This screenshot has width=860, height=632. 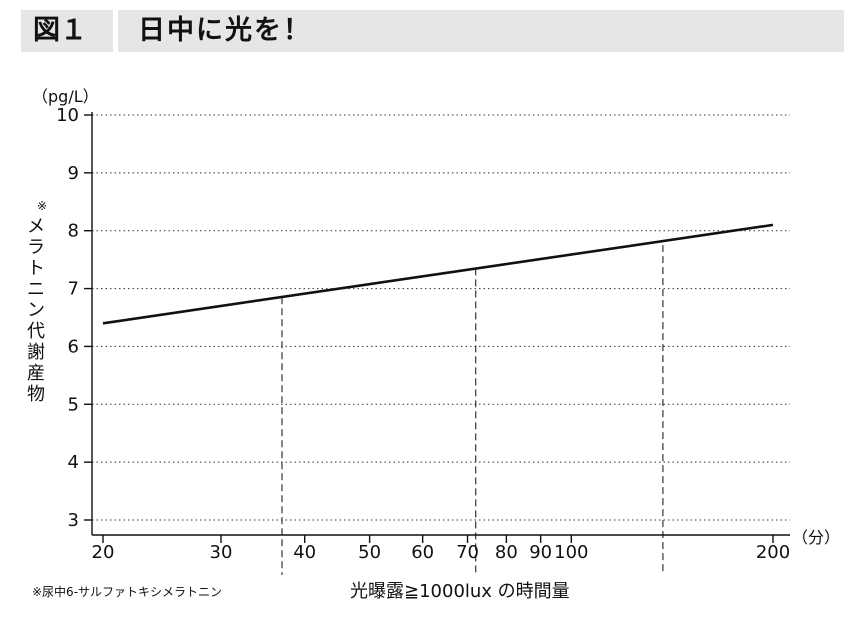 I want to click on footnote: ※尿中6-サルファトキシメラトニン, so click(x=127, y=591).